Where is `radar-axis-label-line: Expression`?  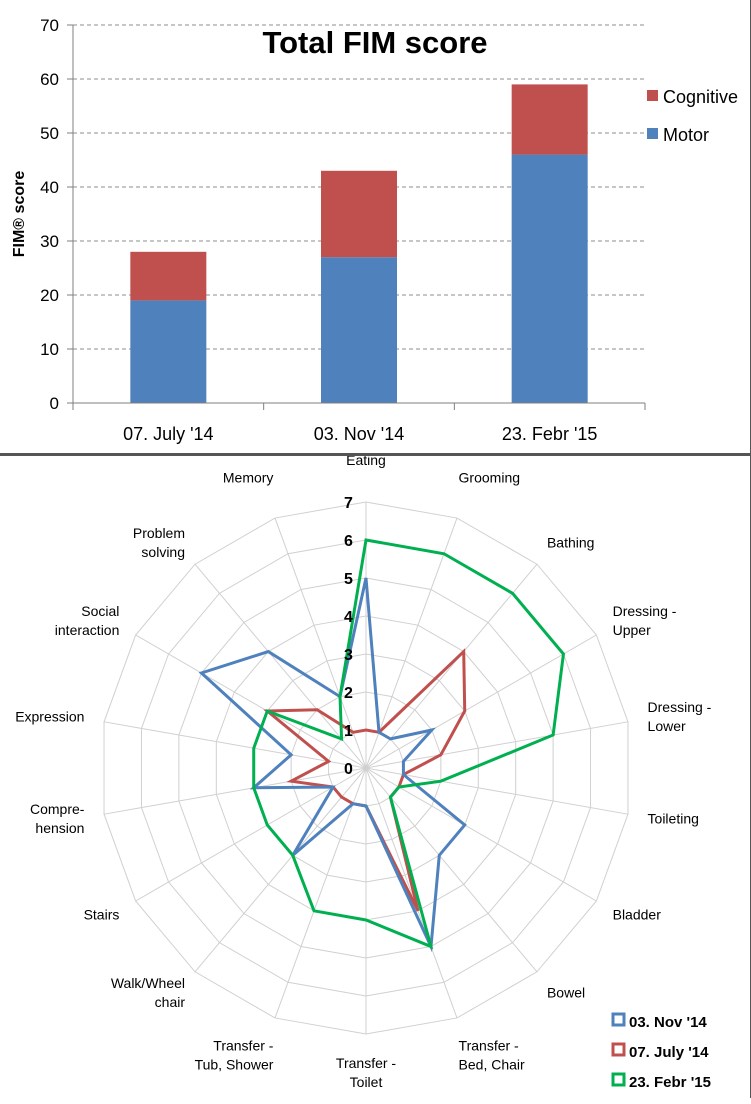 radar-axis-label-line: Expression is located at coordinates (49, 716).